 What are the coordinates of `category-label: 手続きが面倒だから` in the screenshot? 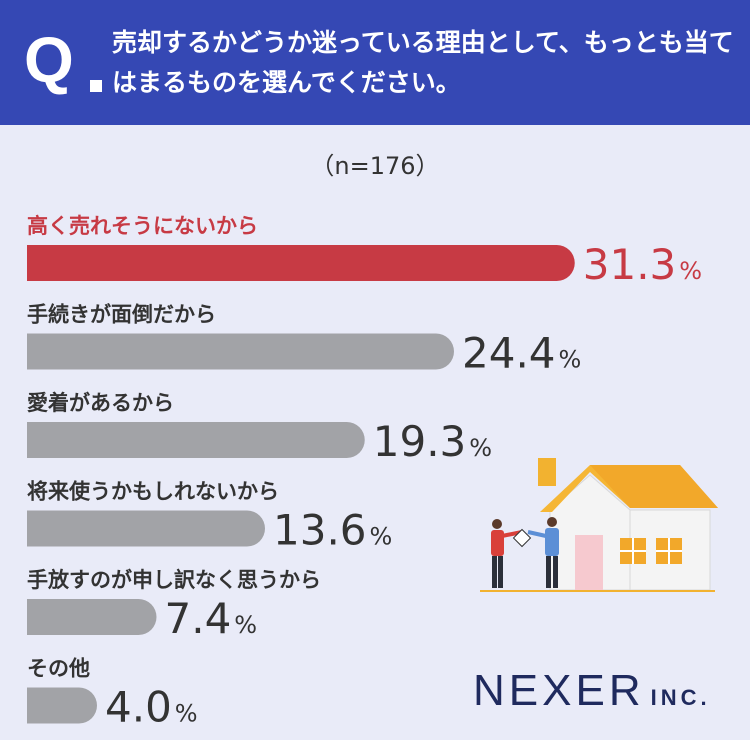 It's located at (121, 315).